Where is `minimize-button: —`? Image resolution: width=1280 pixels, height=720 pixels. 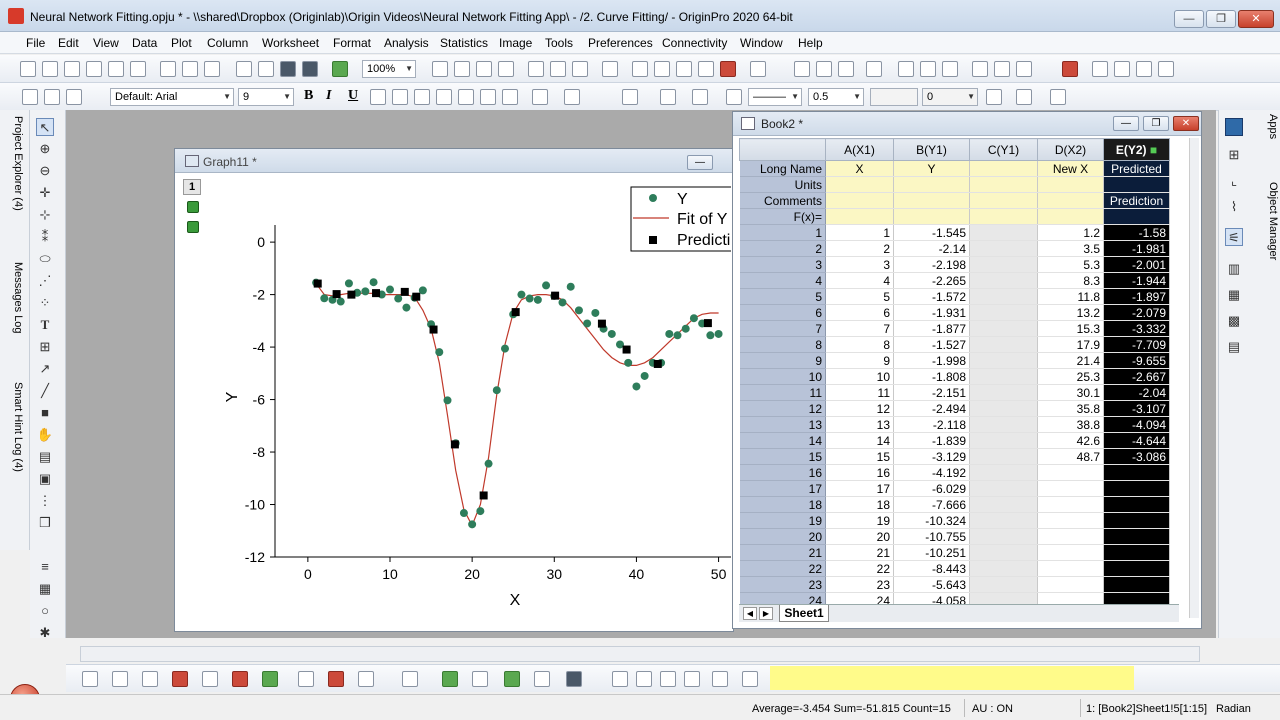 minimize-button: — is located at coordinates (1189, 19).